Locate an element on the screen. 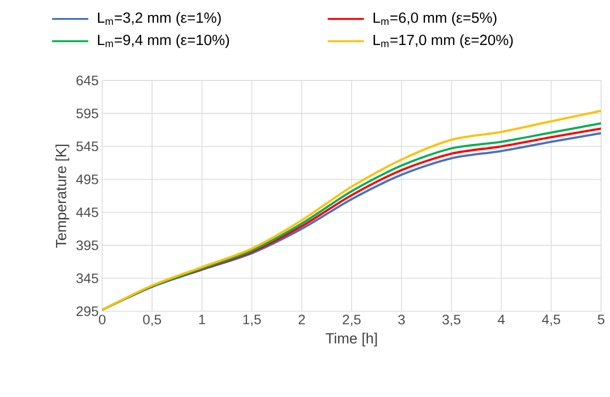 This screenshot has width=610, height=397. legend-label: L$_{m}$=6,0 mm (ε=5%) is located at coordinates (435, 19).